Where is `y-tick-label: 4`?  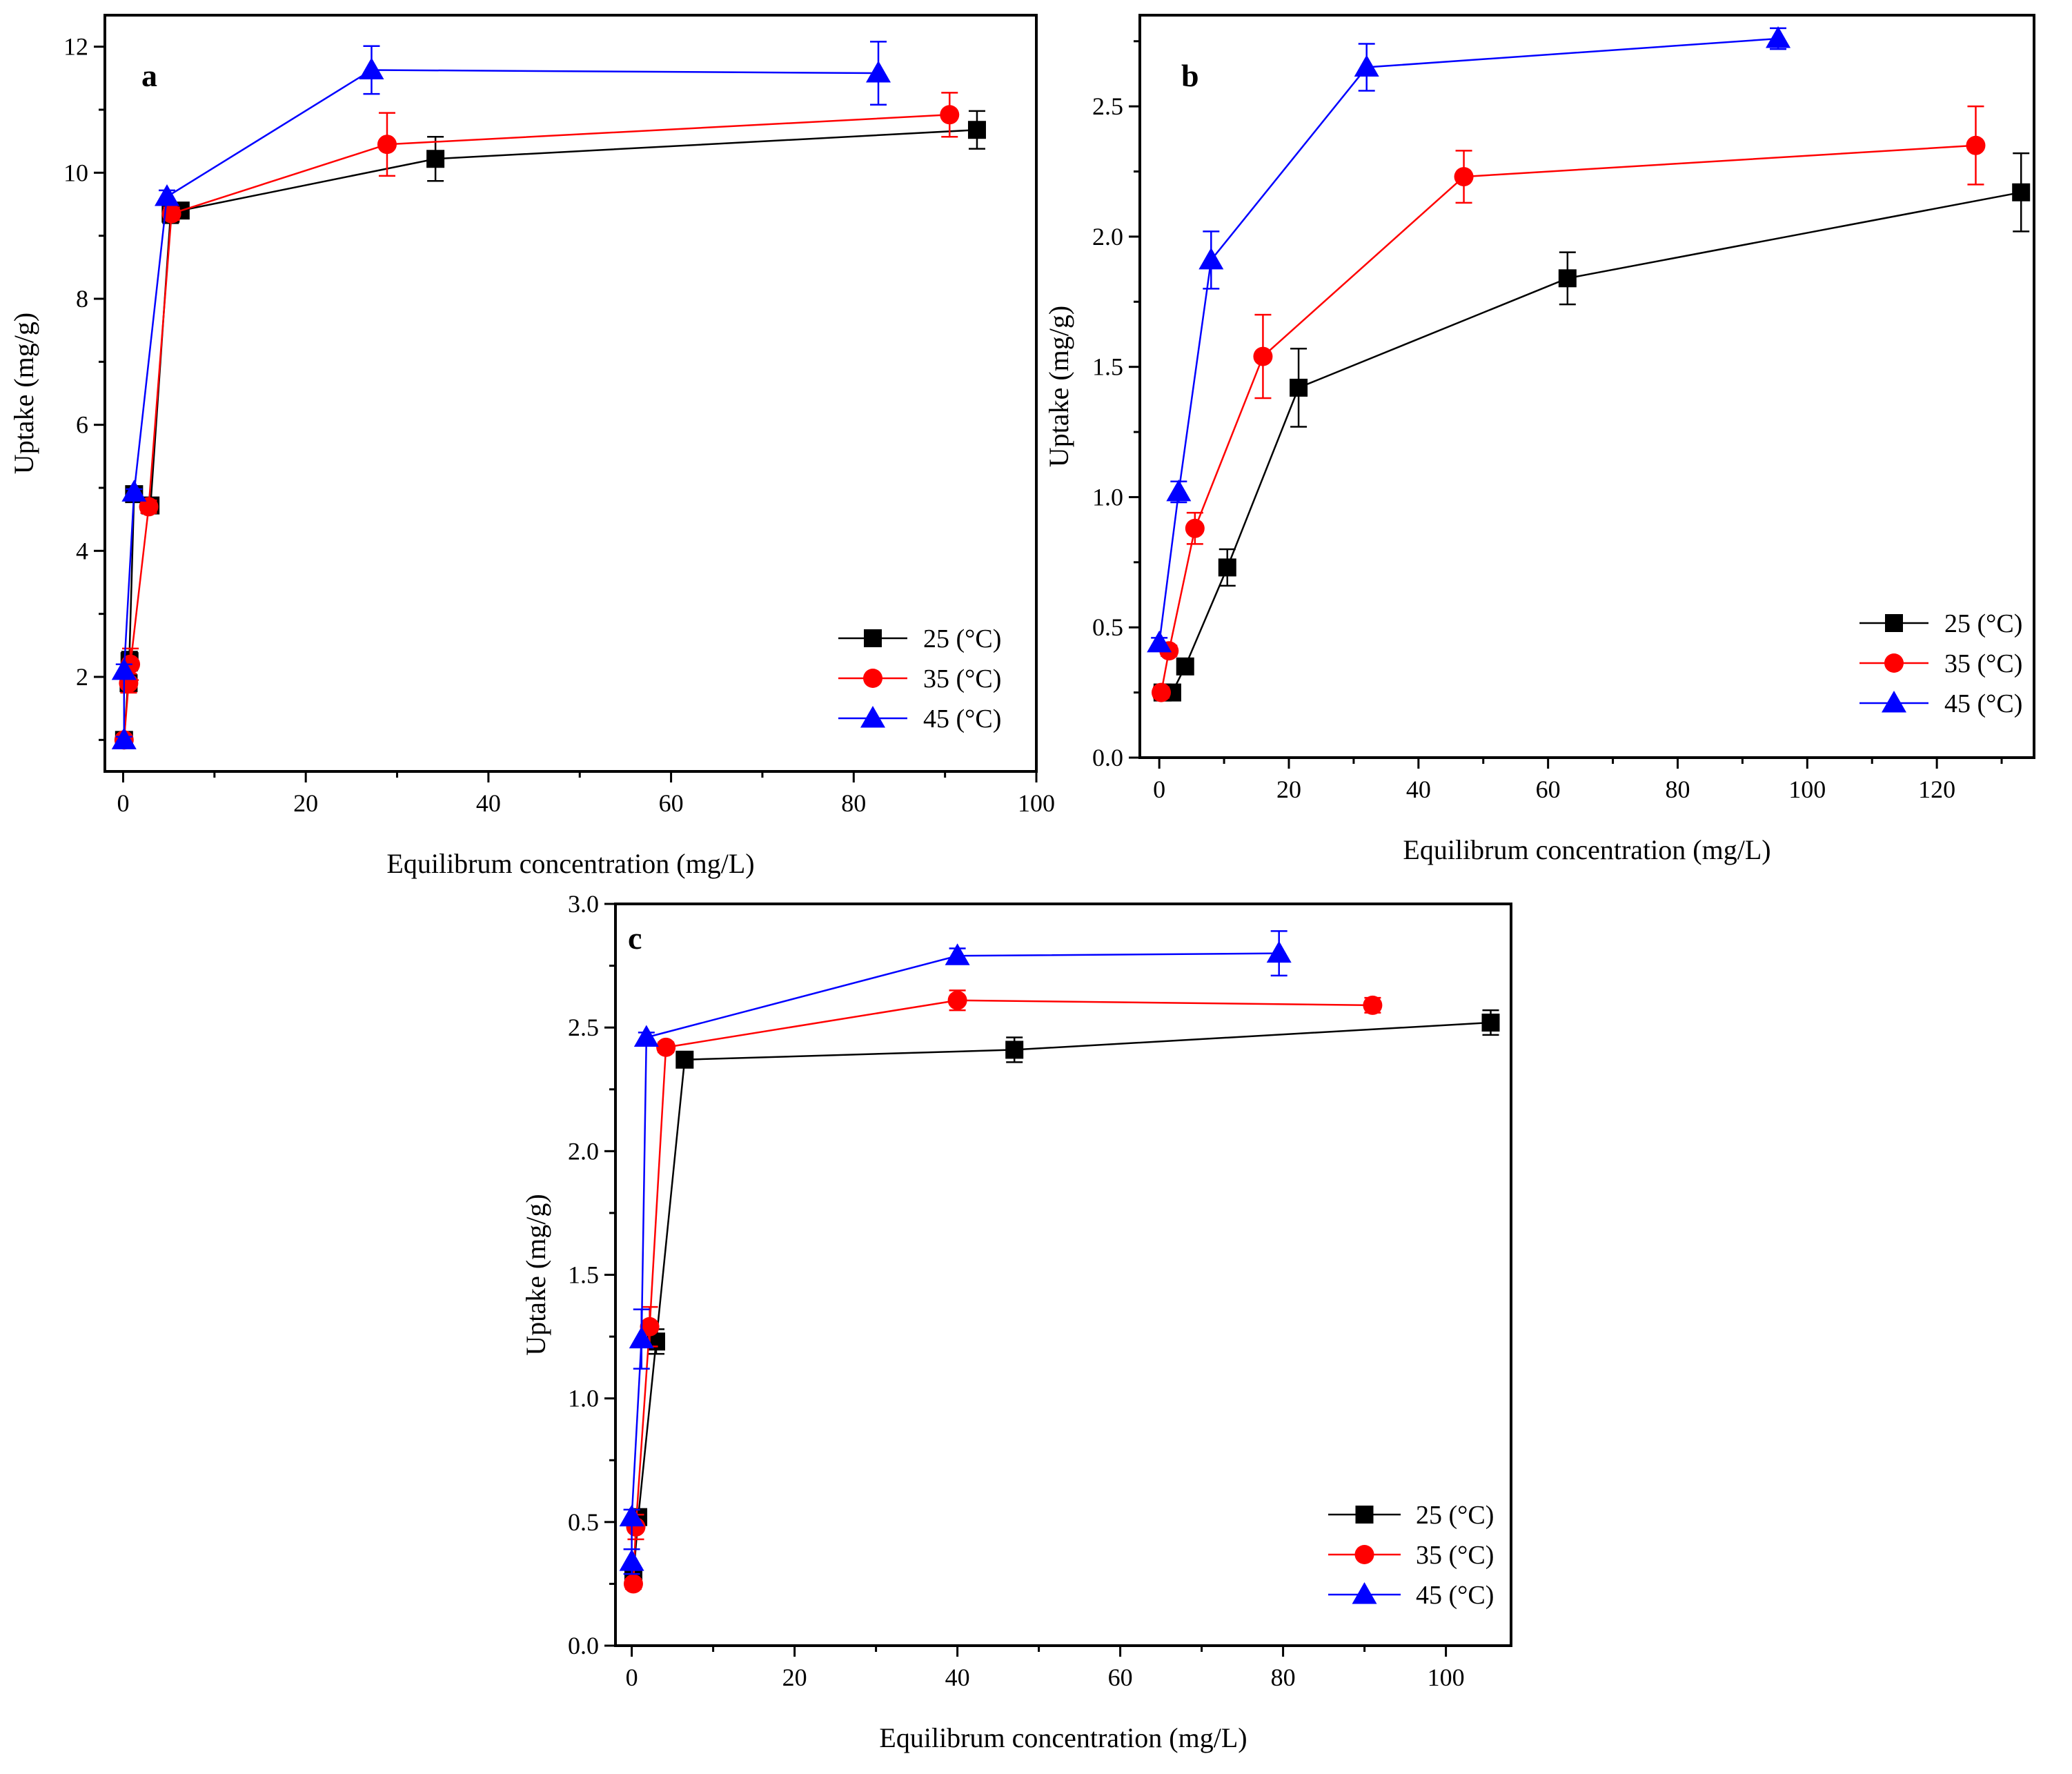
y-tick-label: 4 is located at coordinates (82, 550).